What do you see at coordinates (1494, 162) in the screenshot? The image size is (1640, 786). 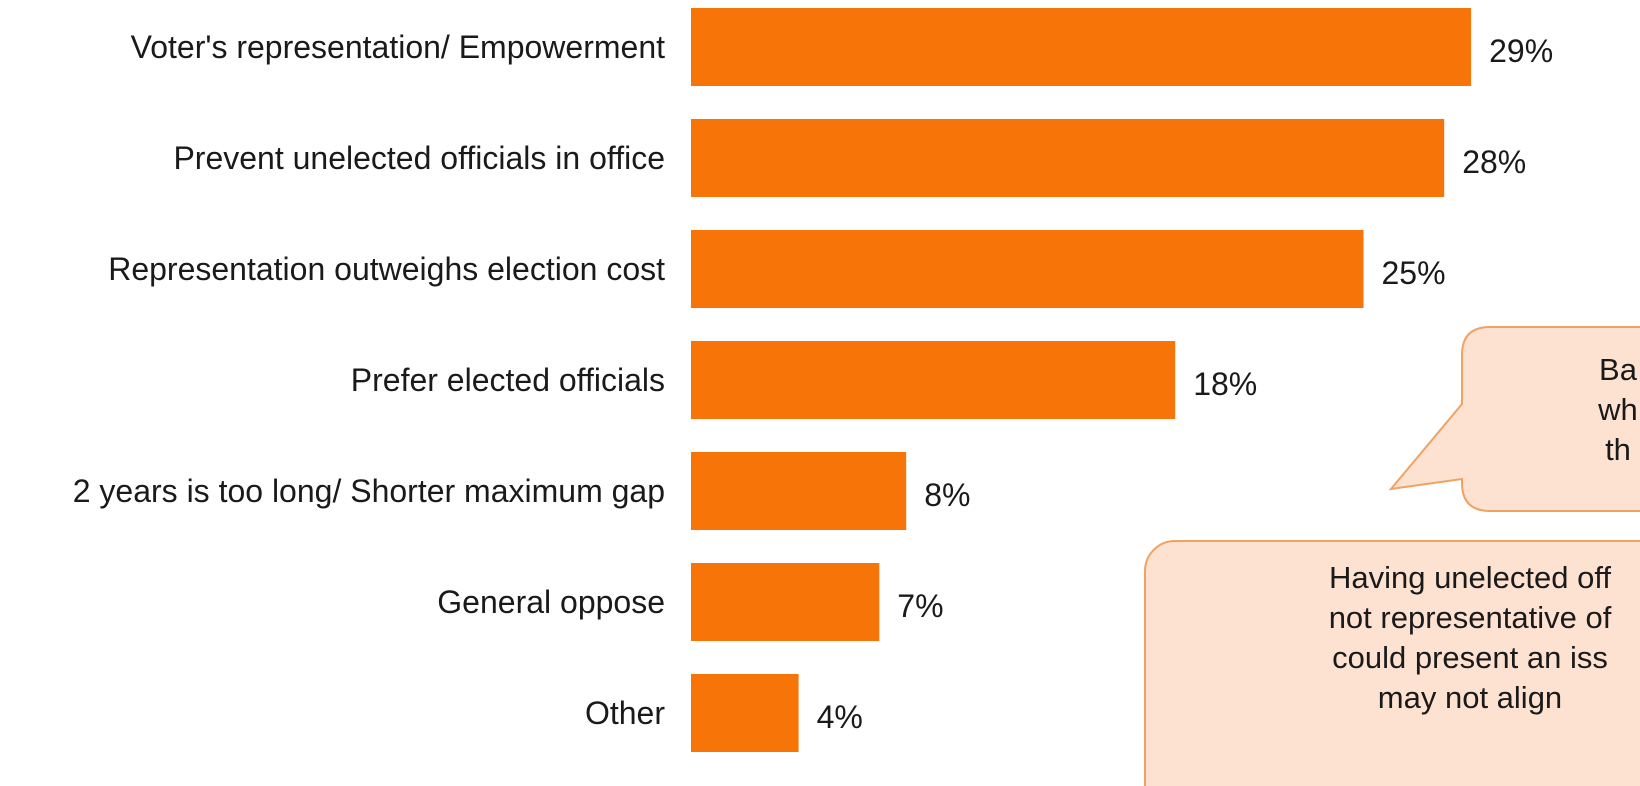 I see `value-label: 28%` at bounding box center [1494, 162].